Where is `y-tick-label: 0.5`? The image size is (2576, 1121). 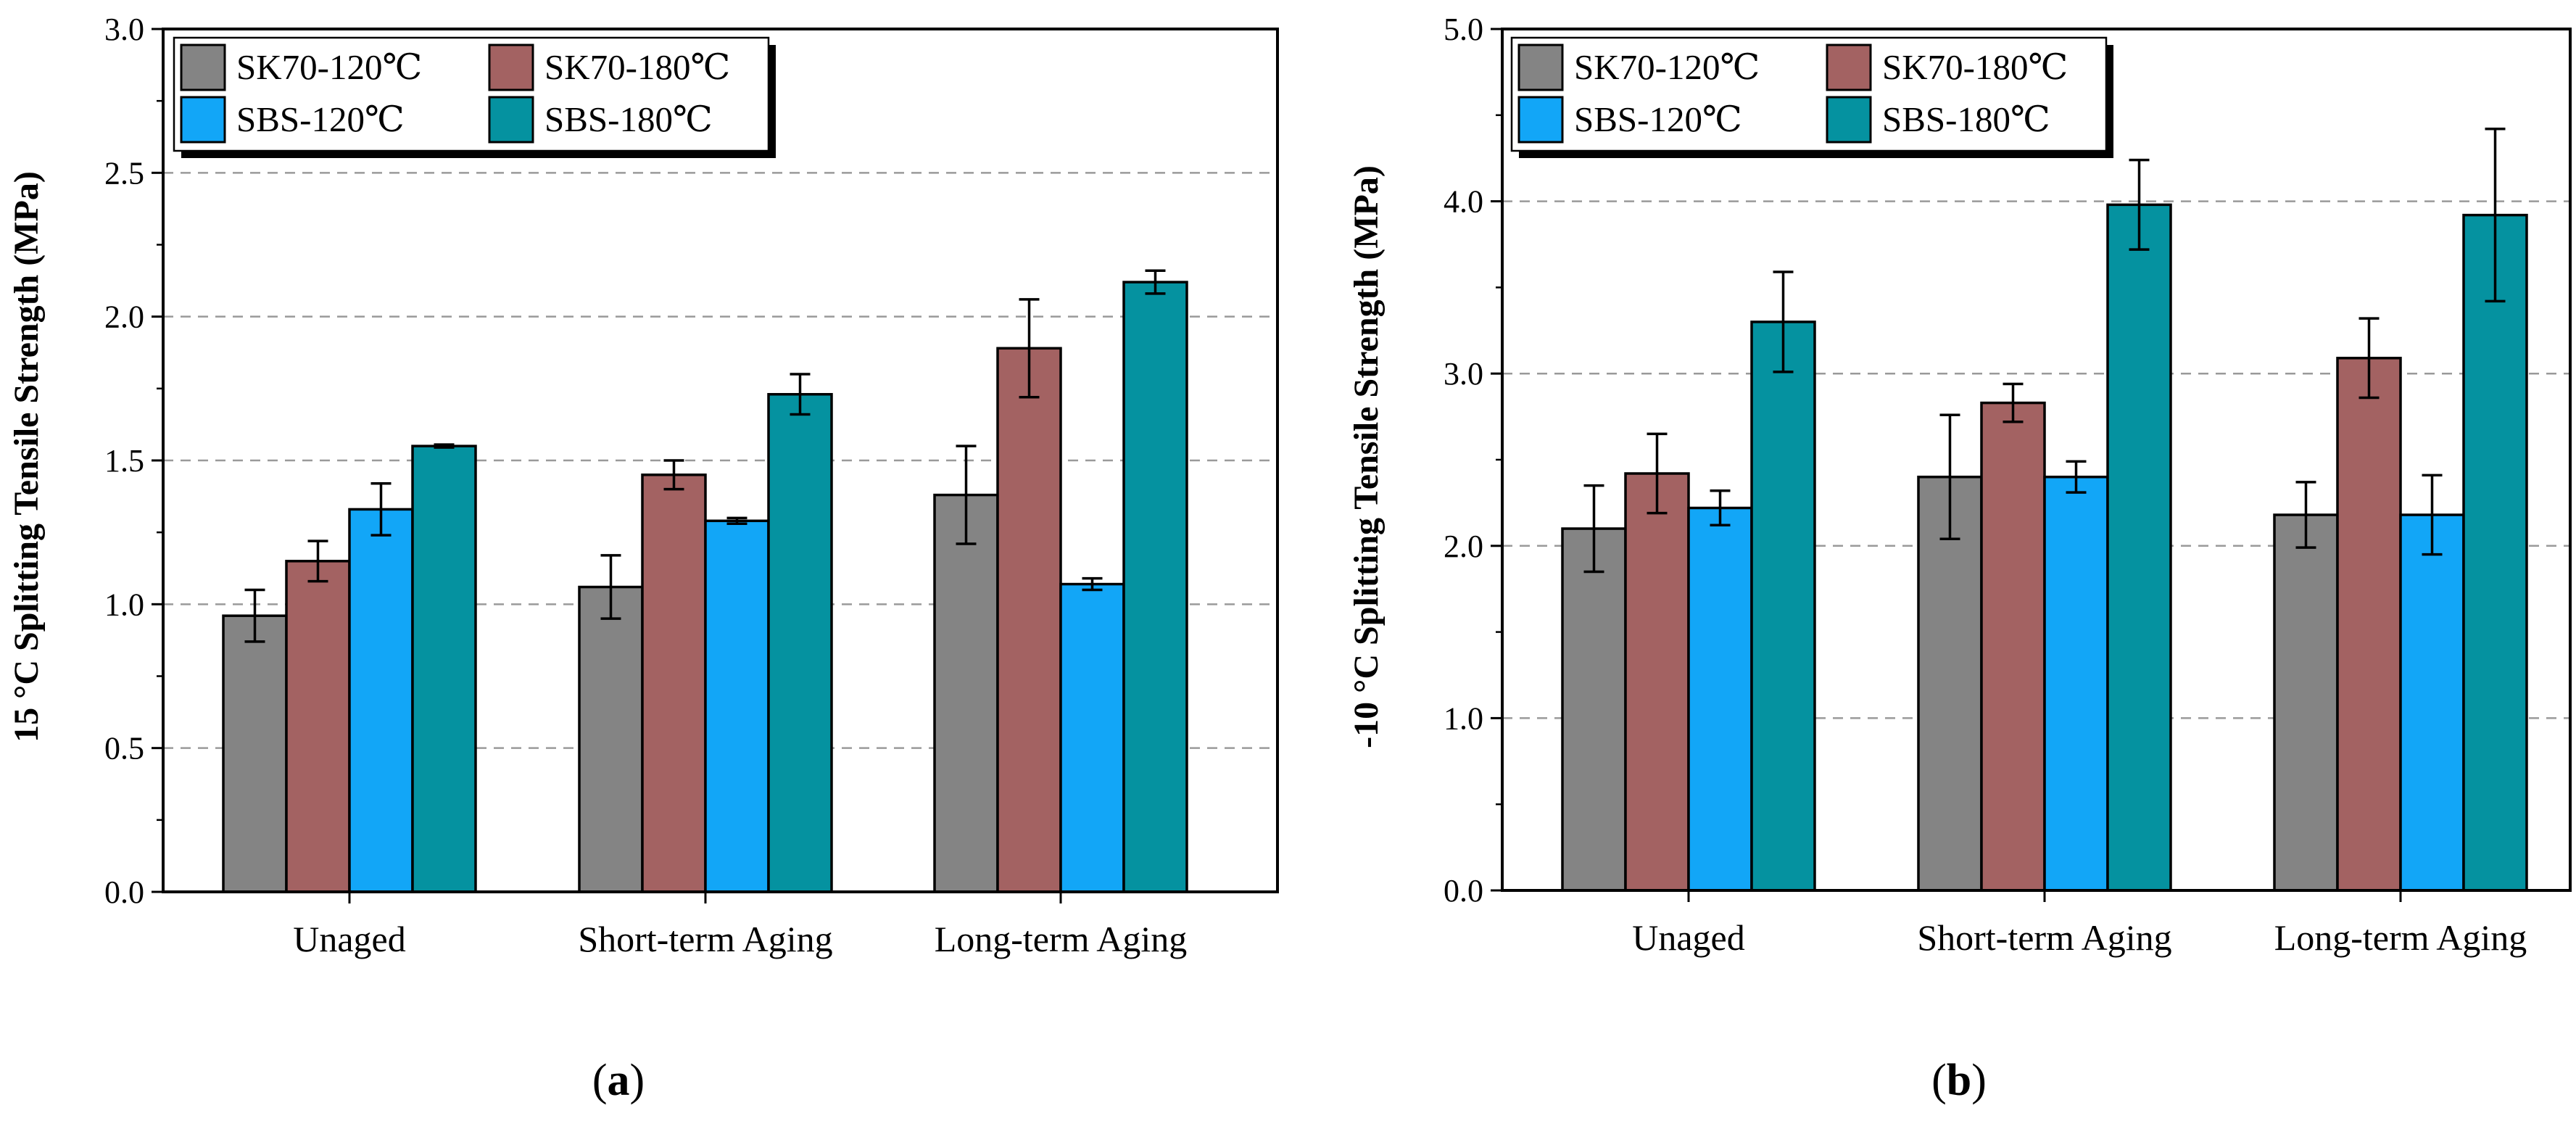
y-tick-label: 0.5 is located at coordinates (124, 748).